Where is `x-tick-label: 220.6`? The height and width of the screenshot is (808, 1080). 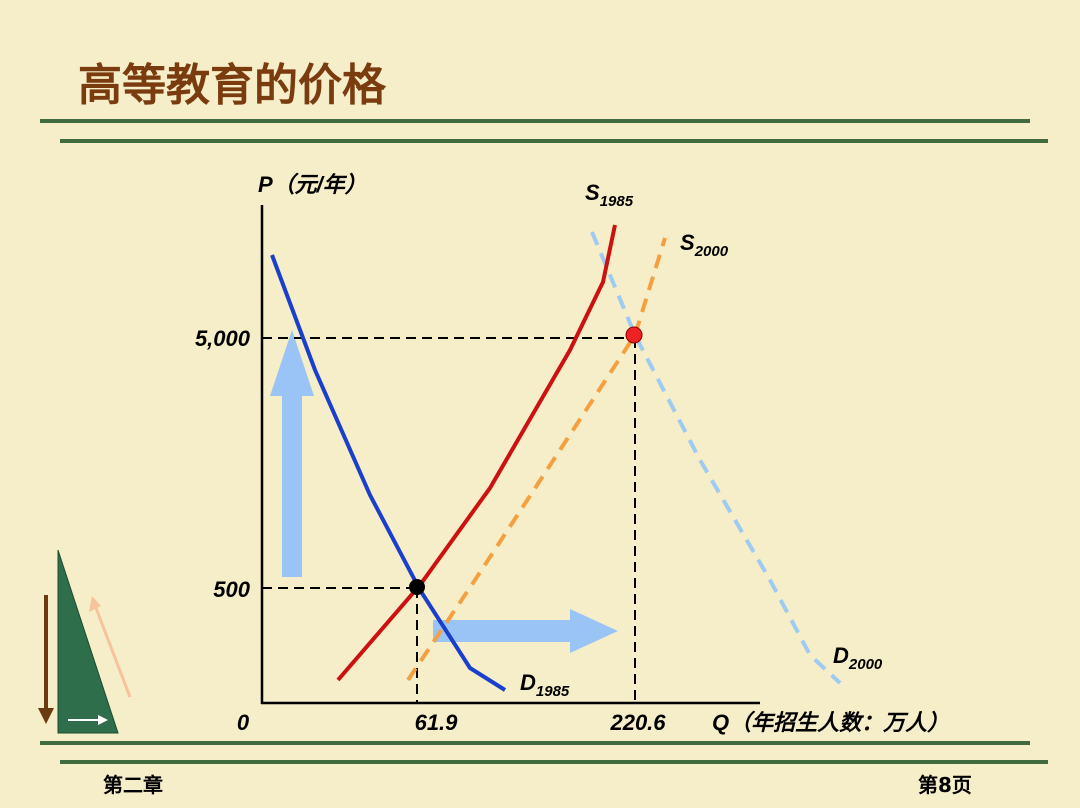 x-tick-label: 220.6 is located at coordinates (637, 722).